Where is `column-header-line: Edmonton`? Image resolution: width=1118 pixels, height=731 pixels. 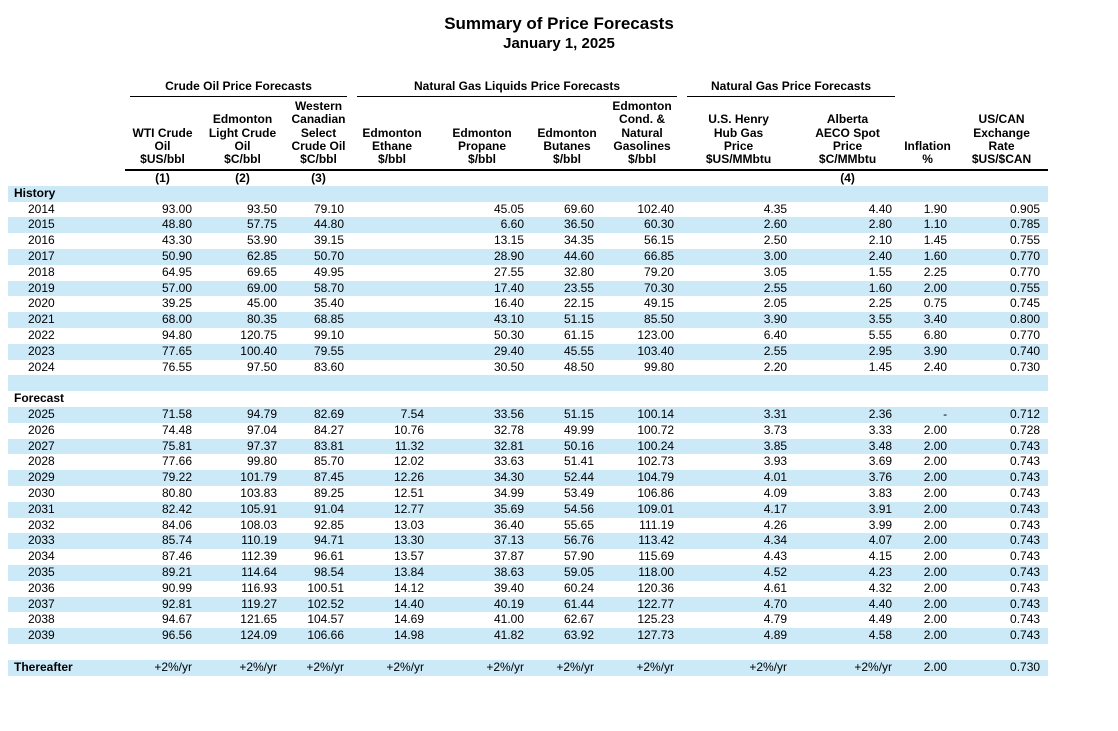
column-header-line: Edmonton is located at coordinates (392, 132).